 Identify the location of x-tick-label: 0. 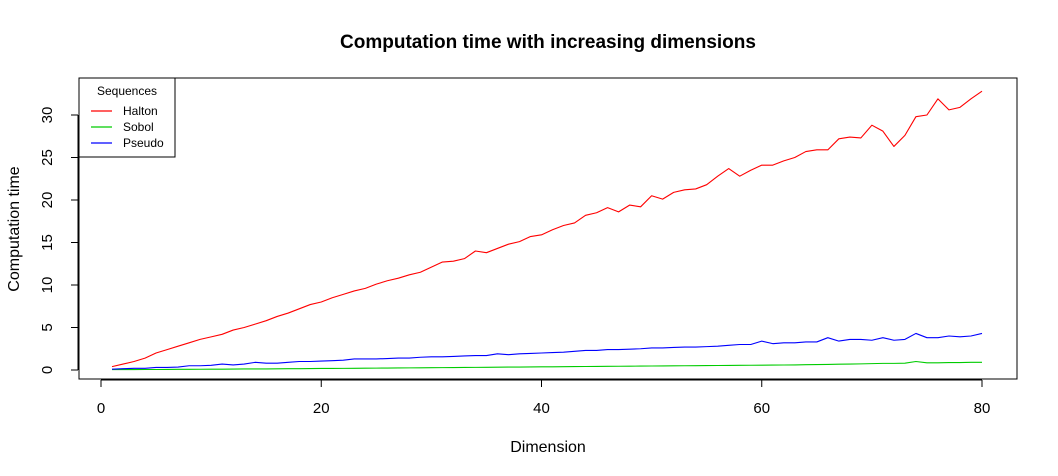
(101, 408).